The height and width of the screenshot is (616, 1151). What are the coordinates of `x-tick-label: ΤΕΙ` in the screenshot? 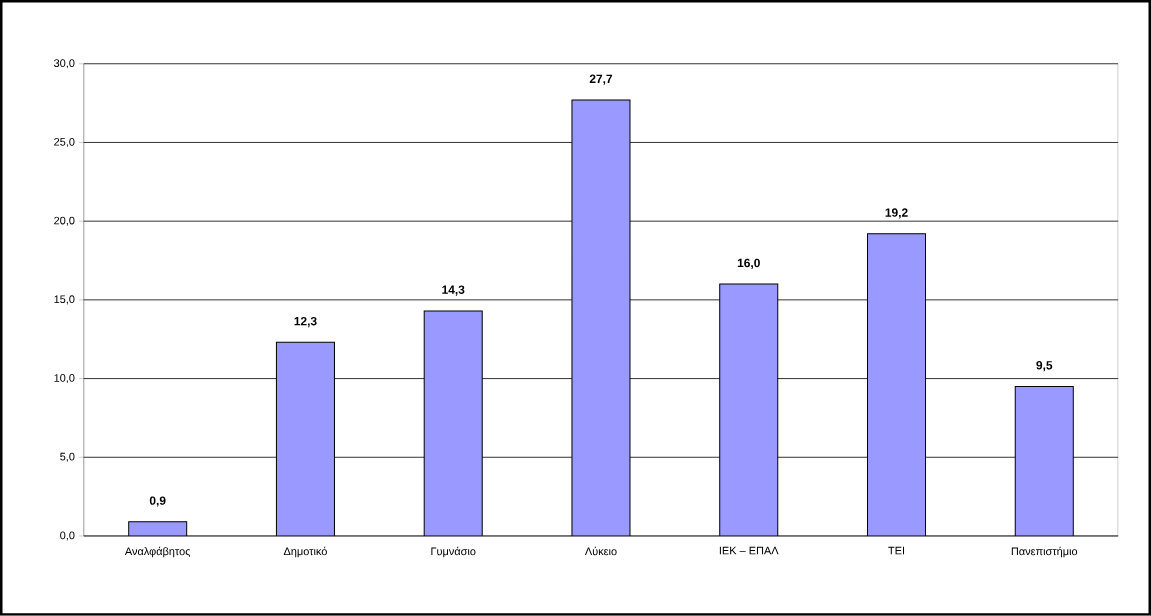 It's located at (896, 550).